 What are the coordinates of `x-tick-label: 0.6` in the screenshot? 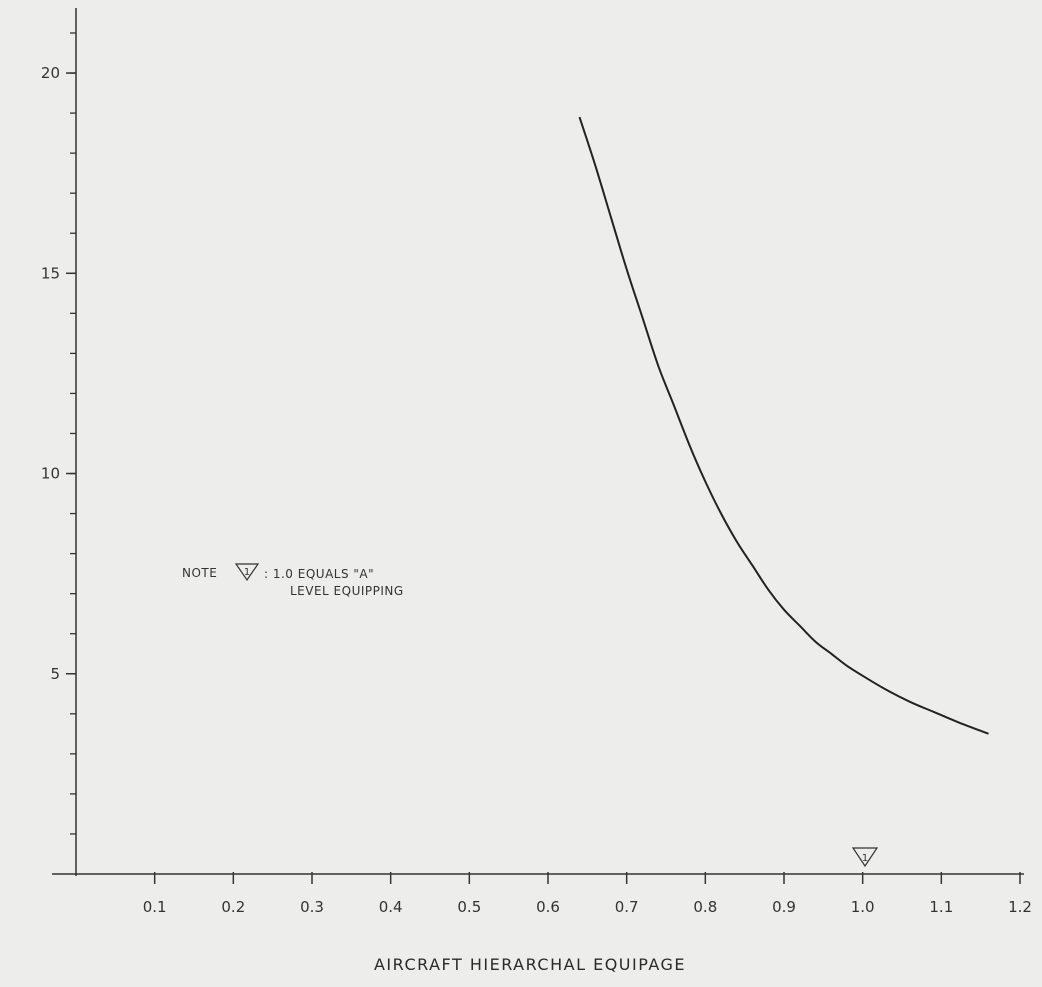 It's located at (548, 907).